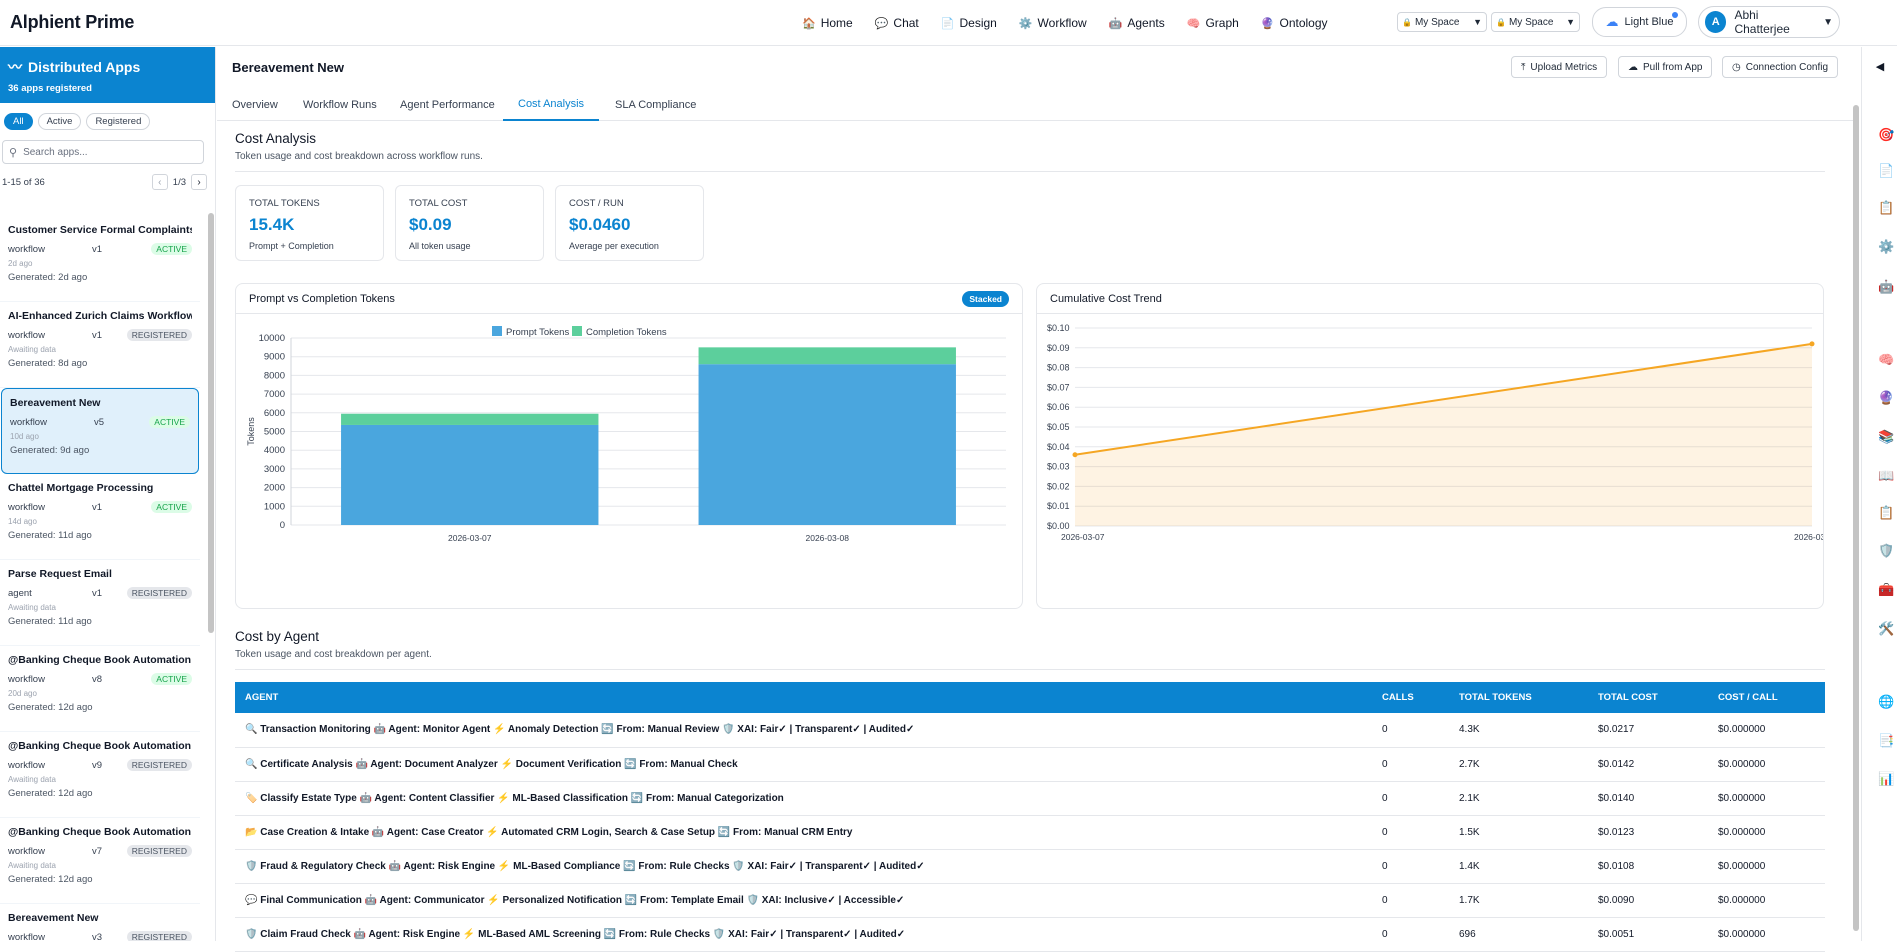  I want to click on cost-trend-title: Cumulative Cost Trend, so click(1106, 298).